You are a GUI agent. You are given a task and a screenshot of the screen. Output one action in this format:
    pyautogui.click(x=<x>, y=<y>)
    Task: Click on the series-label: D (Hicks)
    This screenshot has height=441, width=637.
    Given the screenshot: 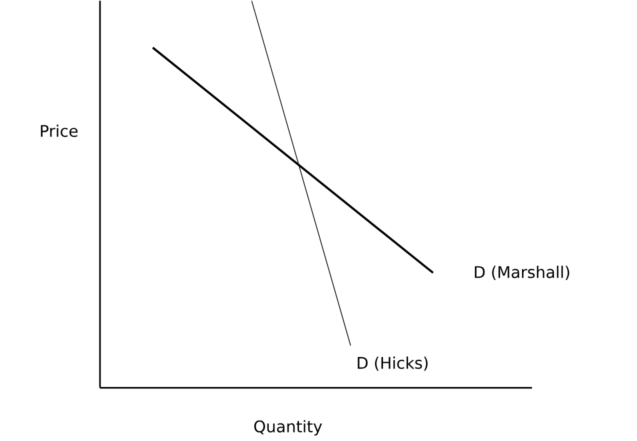 What is the action you would take?
    pyautogui.click(x=393, y=363)
    